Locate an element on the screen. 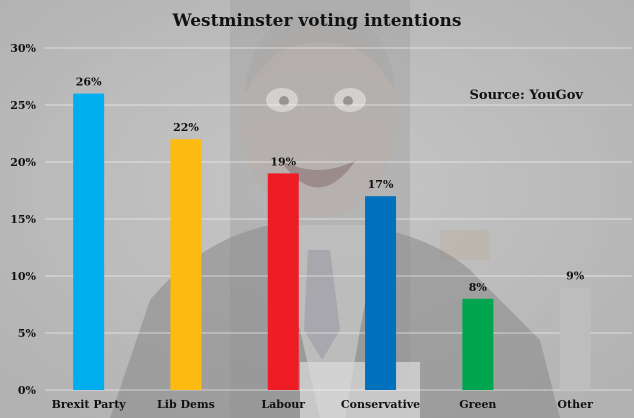 The image size is (634, 418). x-tick-label: Lib Dems is located at coordinates (186, 404).